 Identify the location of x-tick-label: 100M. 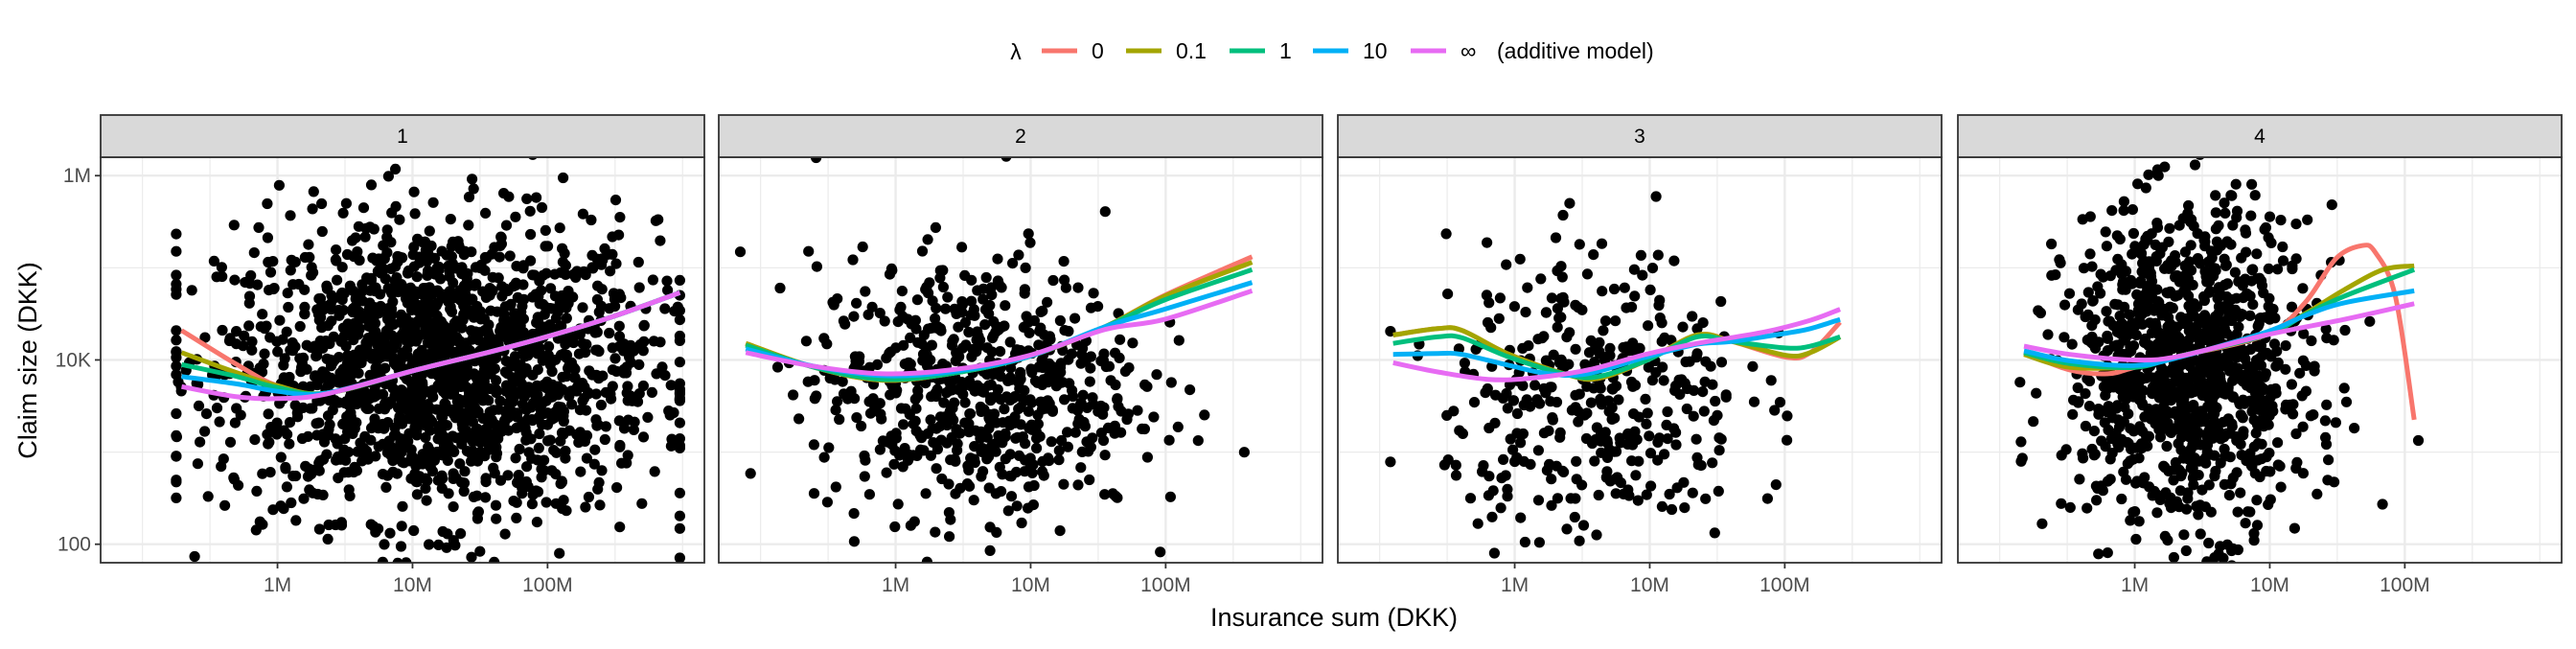
(1785, 585).